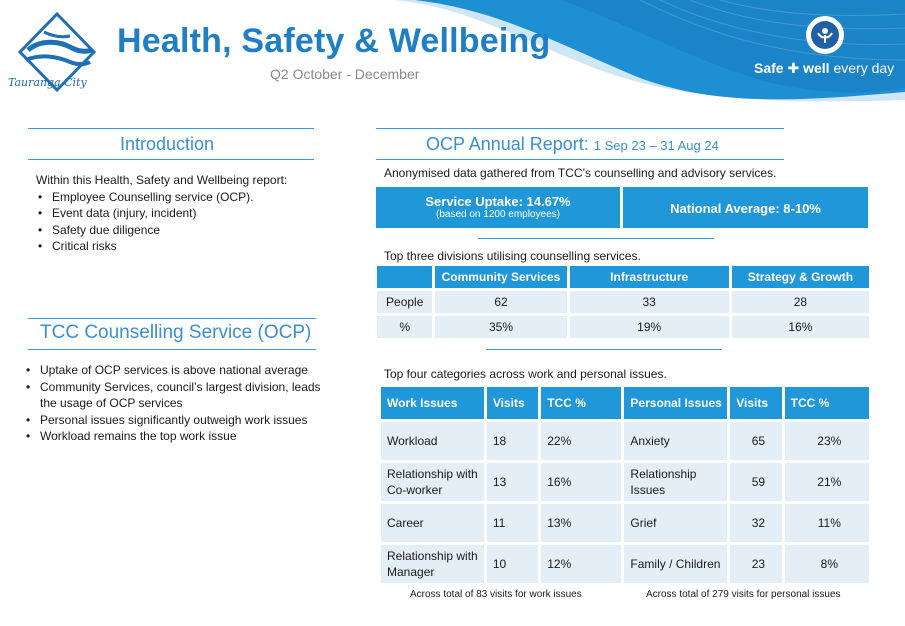 The width and height of the screenshot is (905, 626). What do you see at coordinates (816, 68) in the screenshot?
I see `tagline-well: well` at bounding box center [816, 68].